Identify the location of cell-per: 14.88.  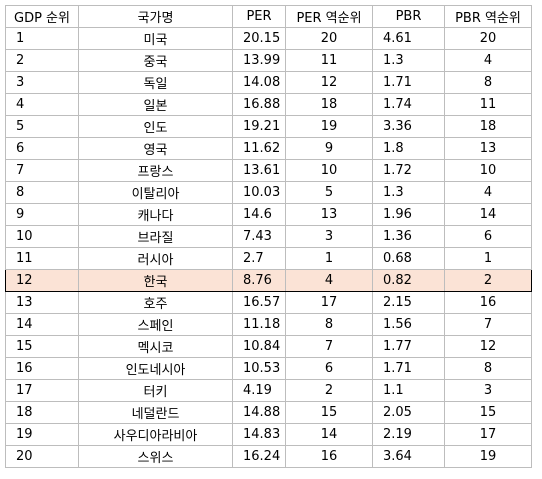
(259, 412).